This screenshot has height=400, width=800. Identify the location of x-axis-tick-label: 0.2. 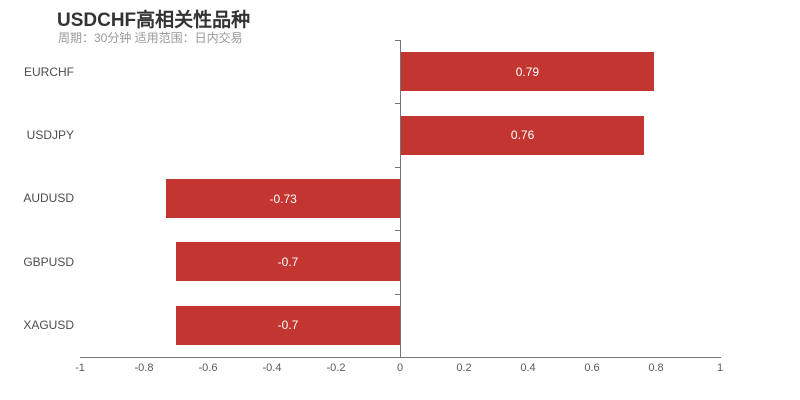
(464, 368).